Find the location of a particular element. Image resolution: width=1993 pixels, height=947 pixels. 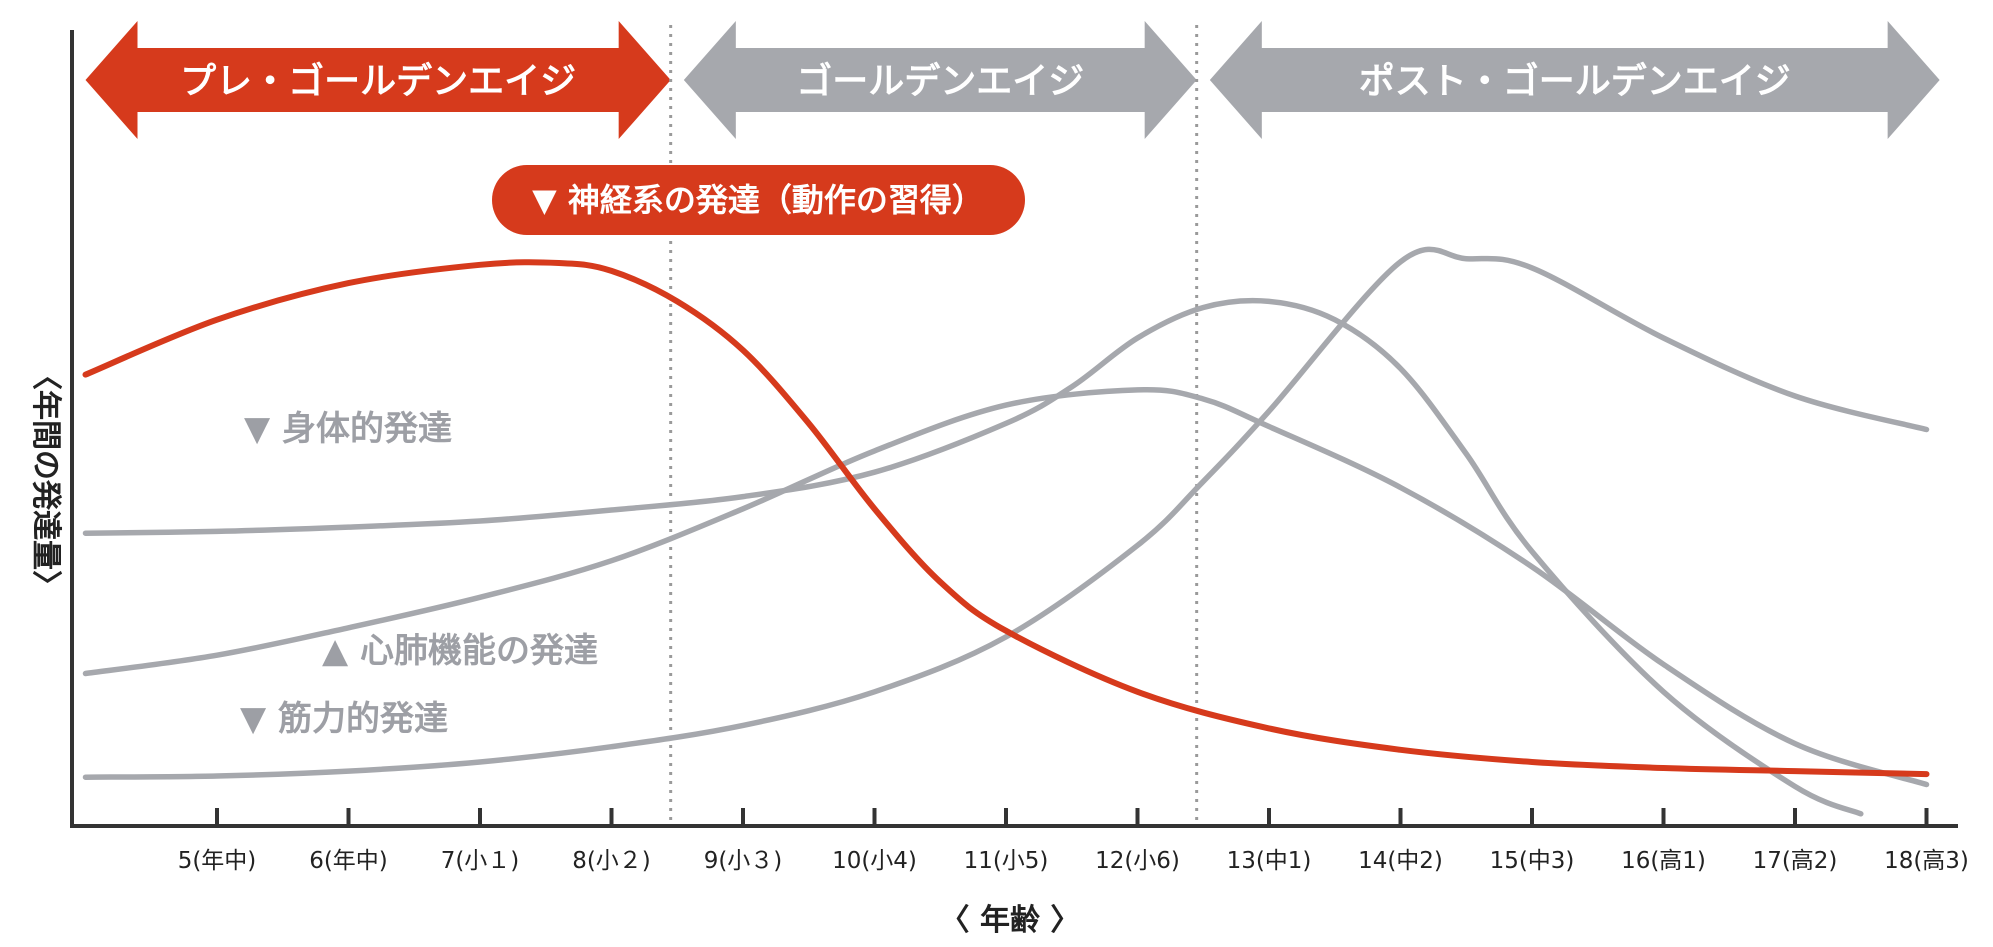

x-tick-label: 16(高1) is located at coordinates (1663, 861).